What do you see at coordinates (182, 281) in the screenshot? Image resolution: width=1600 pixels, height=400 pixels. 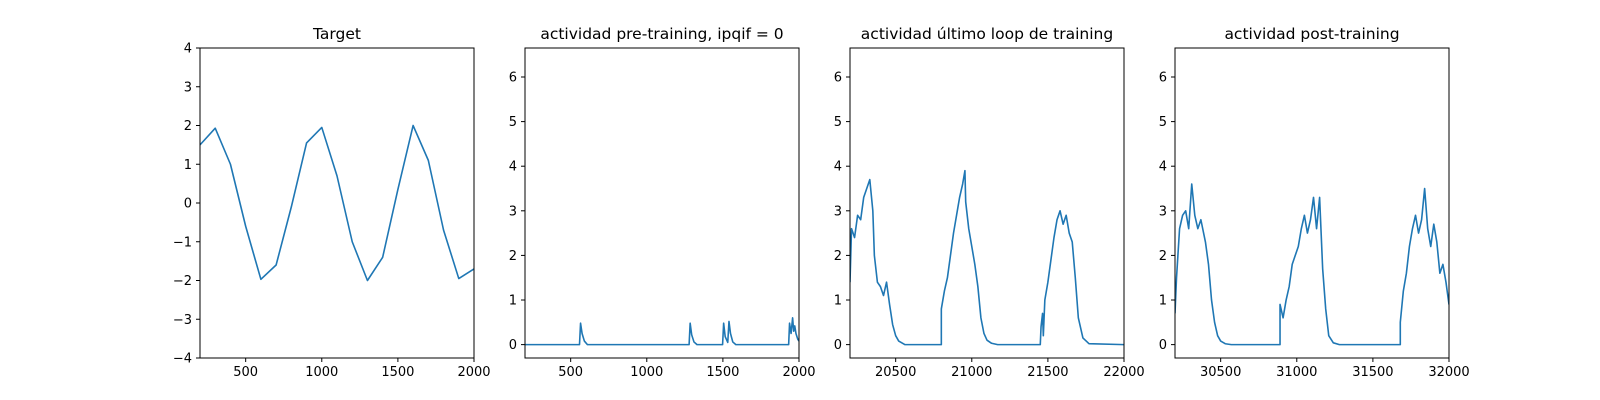 I see `y-tick-label: −2` at bounding box center [182, 281].